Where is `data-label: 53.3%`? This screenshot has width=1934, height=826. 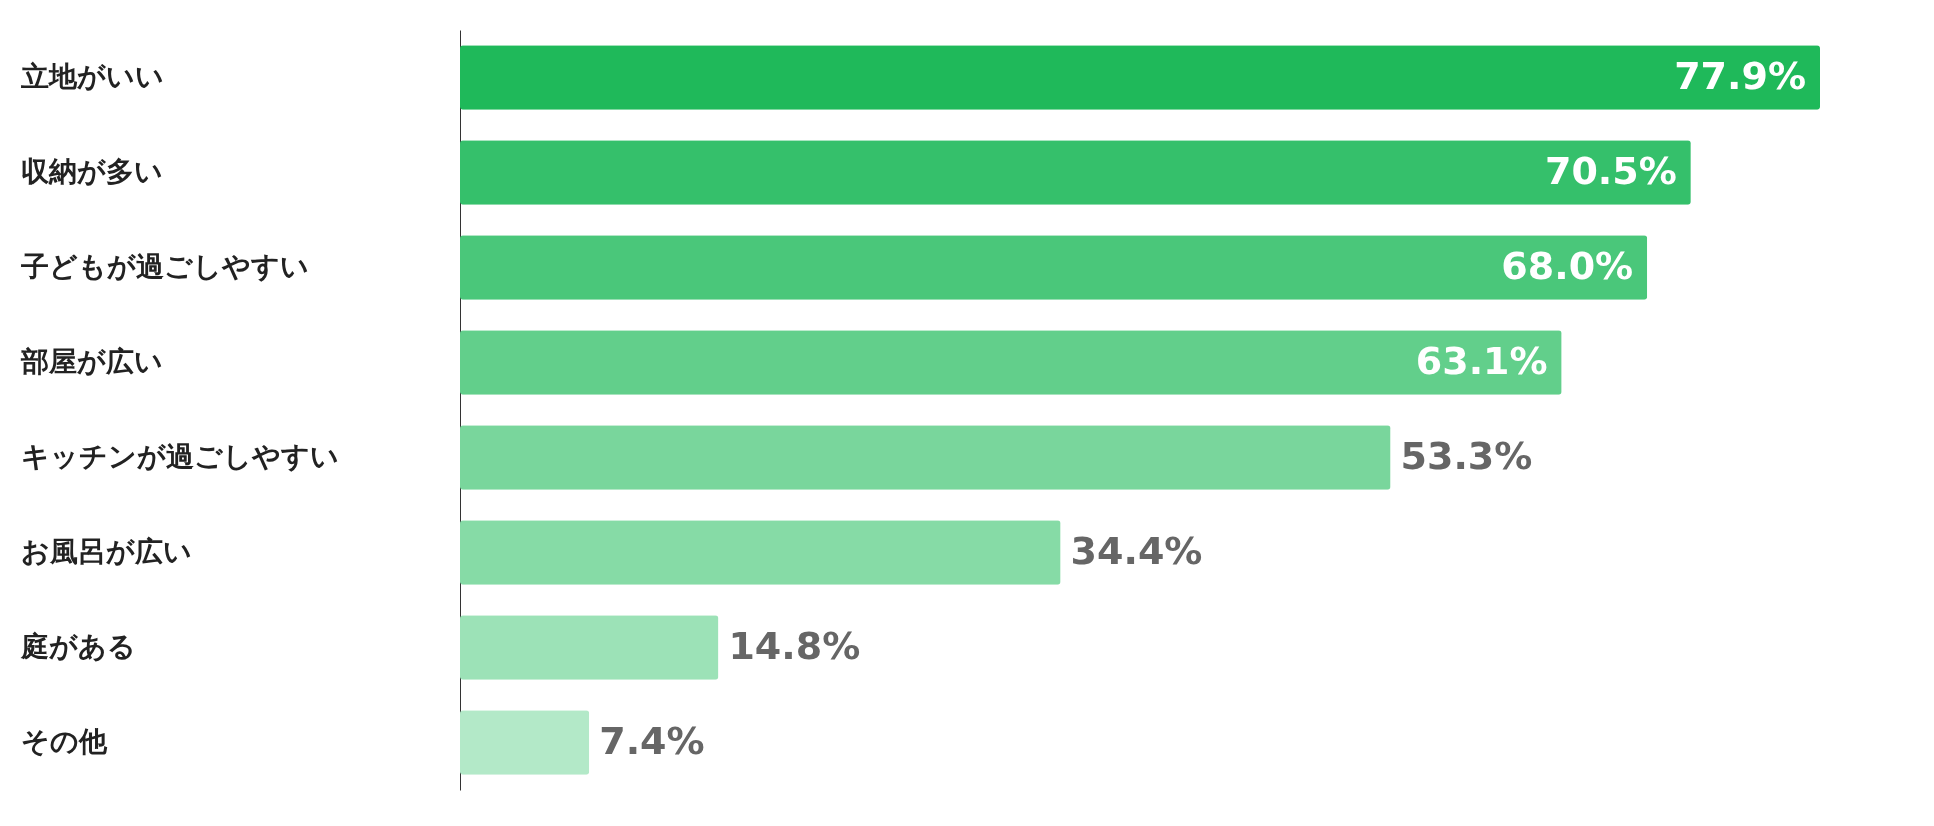
data-label: 53.3% is located at coordinates (1466, 455).